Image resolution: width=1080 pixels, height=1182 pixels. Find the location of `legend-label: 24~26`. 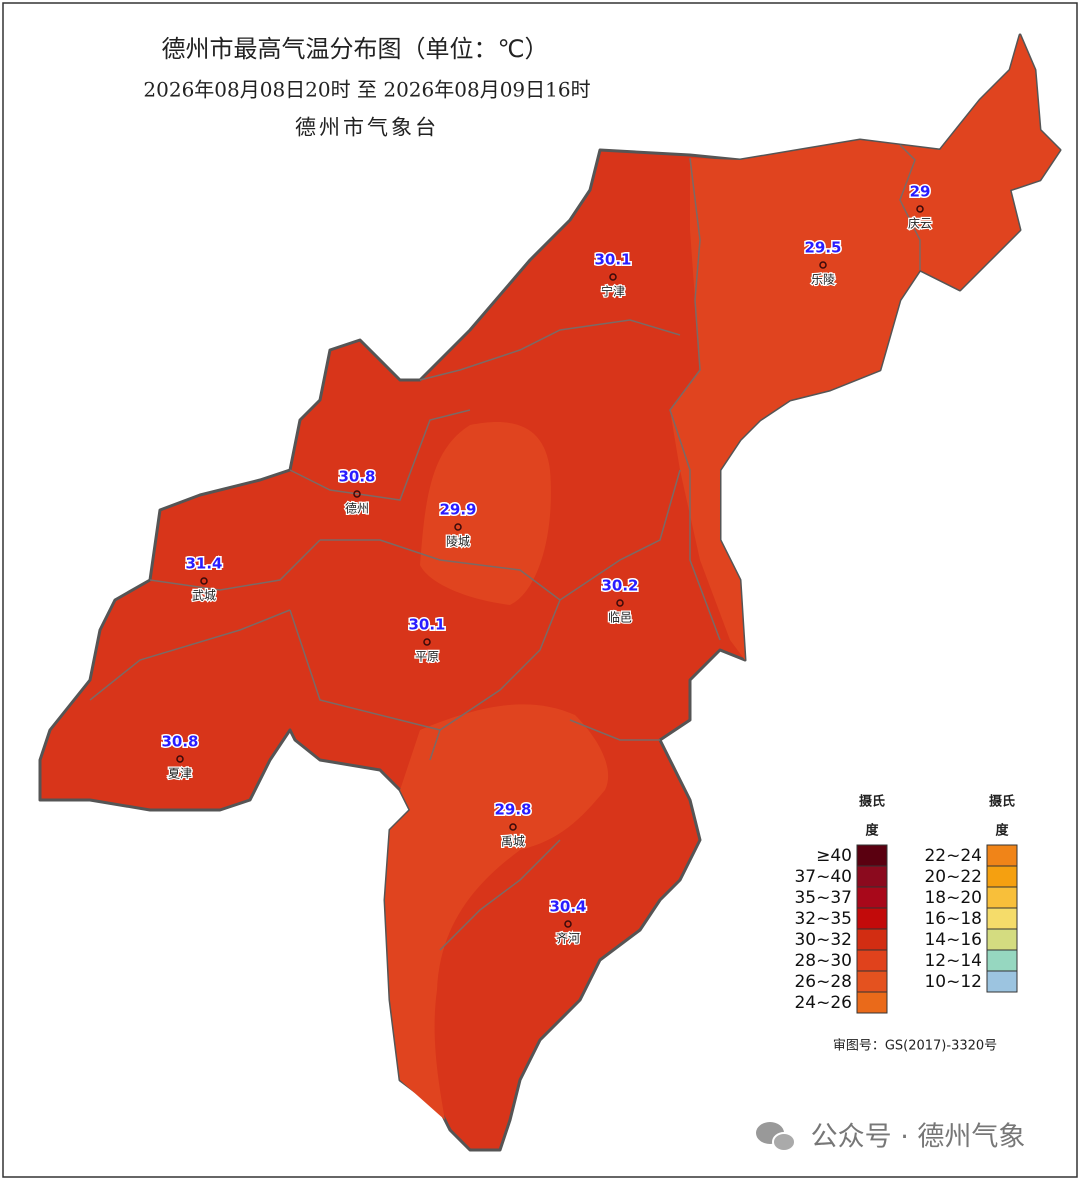

legend-label: 24~26 is located at coordinates (823, 1003).